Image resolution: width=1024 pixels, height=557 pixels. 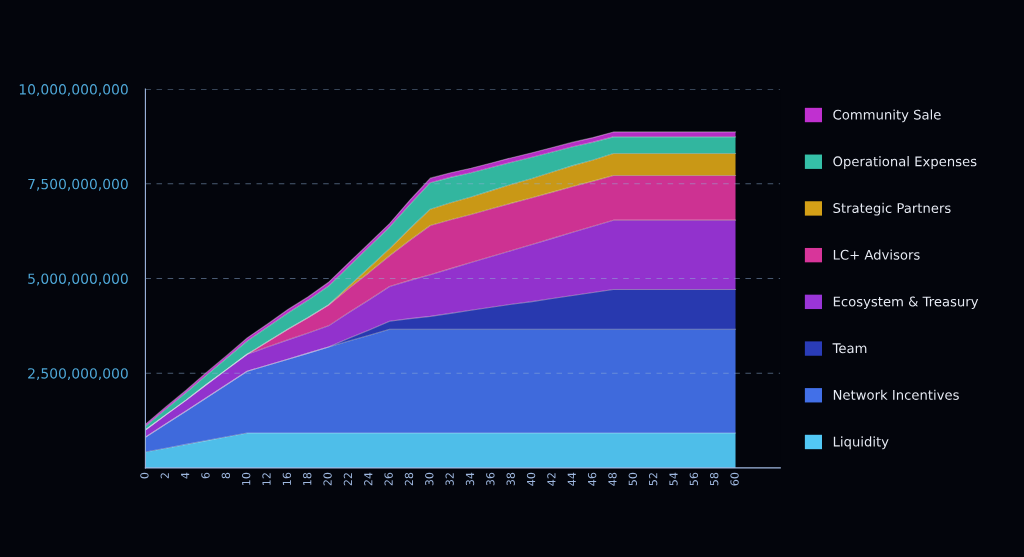 What do you see at coordinates (327, 479) in the screenshot?
I see `x-tick-label: 20` at bounding box center [327, 479].